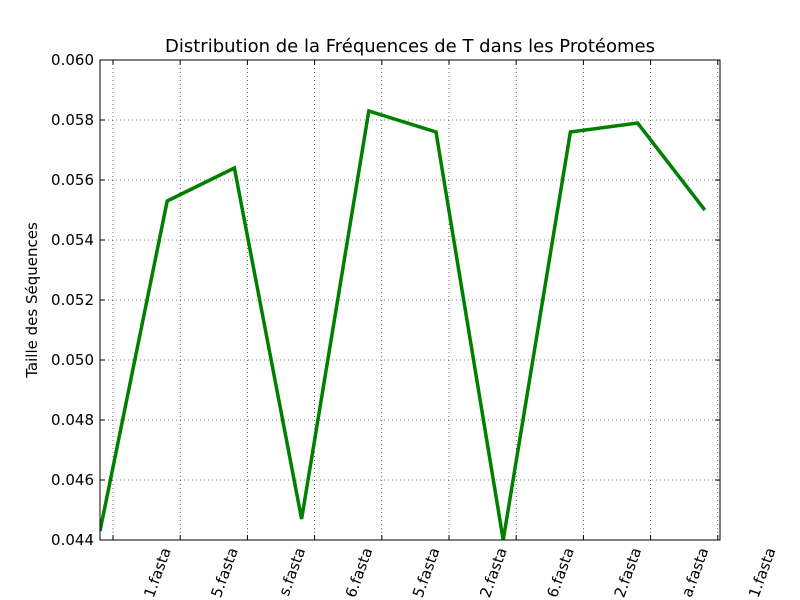 The height and width of the screenshot is (600, 800). I want to click on y-tick-label: 0.060, so click(72, 60).